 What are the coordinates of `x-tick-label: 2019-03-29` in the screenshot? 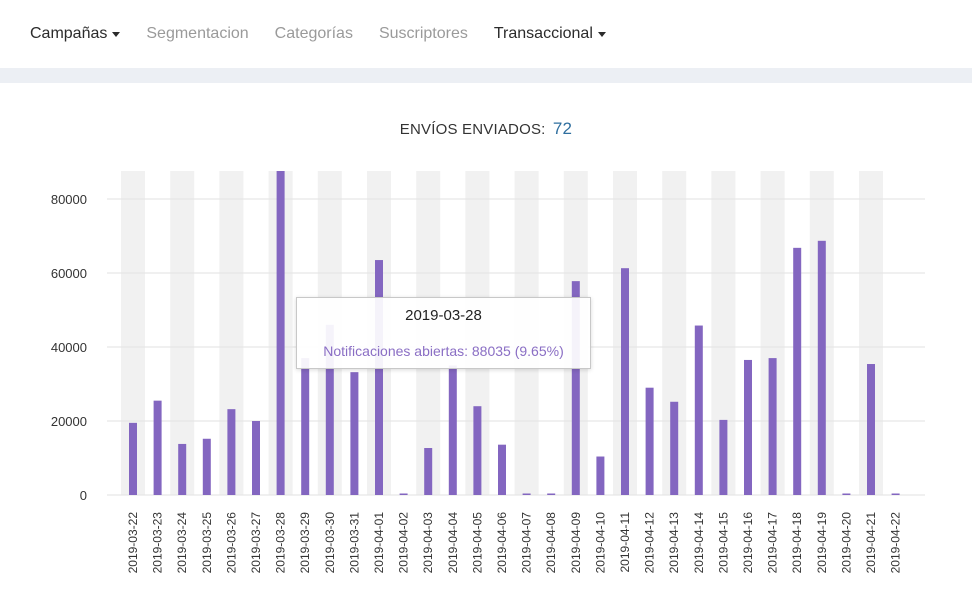 It's located at (305, 543).